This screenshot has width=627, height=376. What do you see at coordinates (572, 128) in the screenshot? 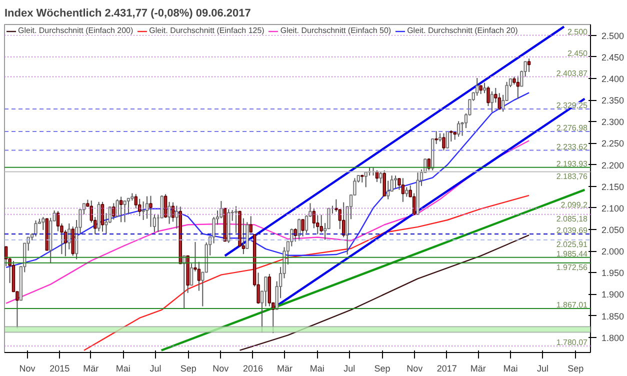
I see `ref-line-label: 2.276,98` at bounding box center [572, 128].